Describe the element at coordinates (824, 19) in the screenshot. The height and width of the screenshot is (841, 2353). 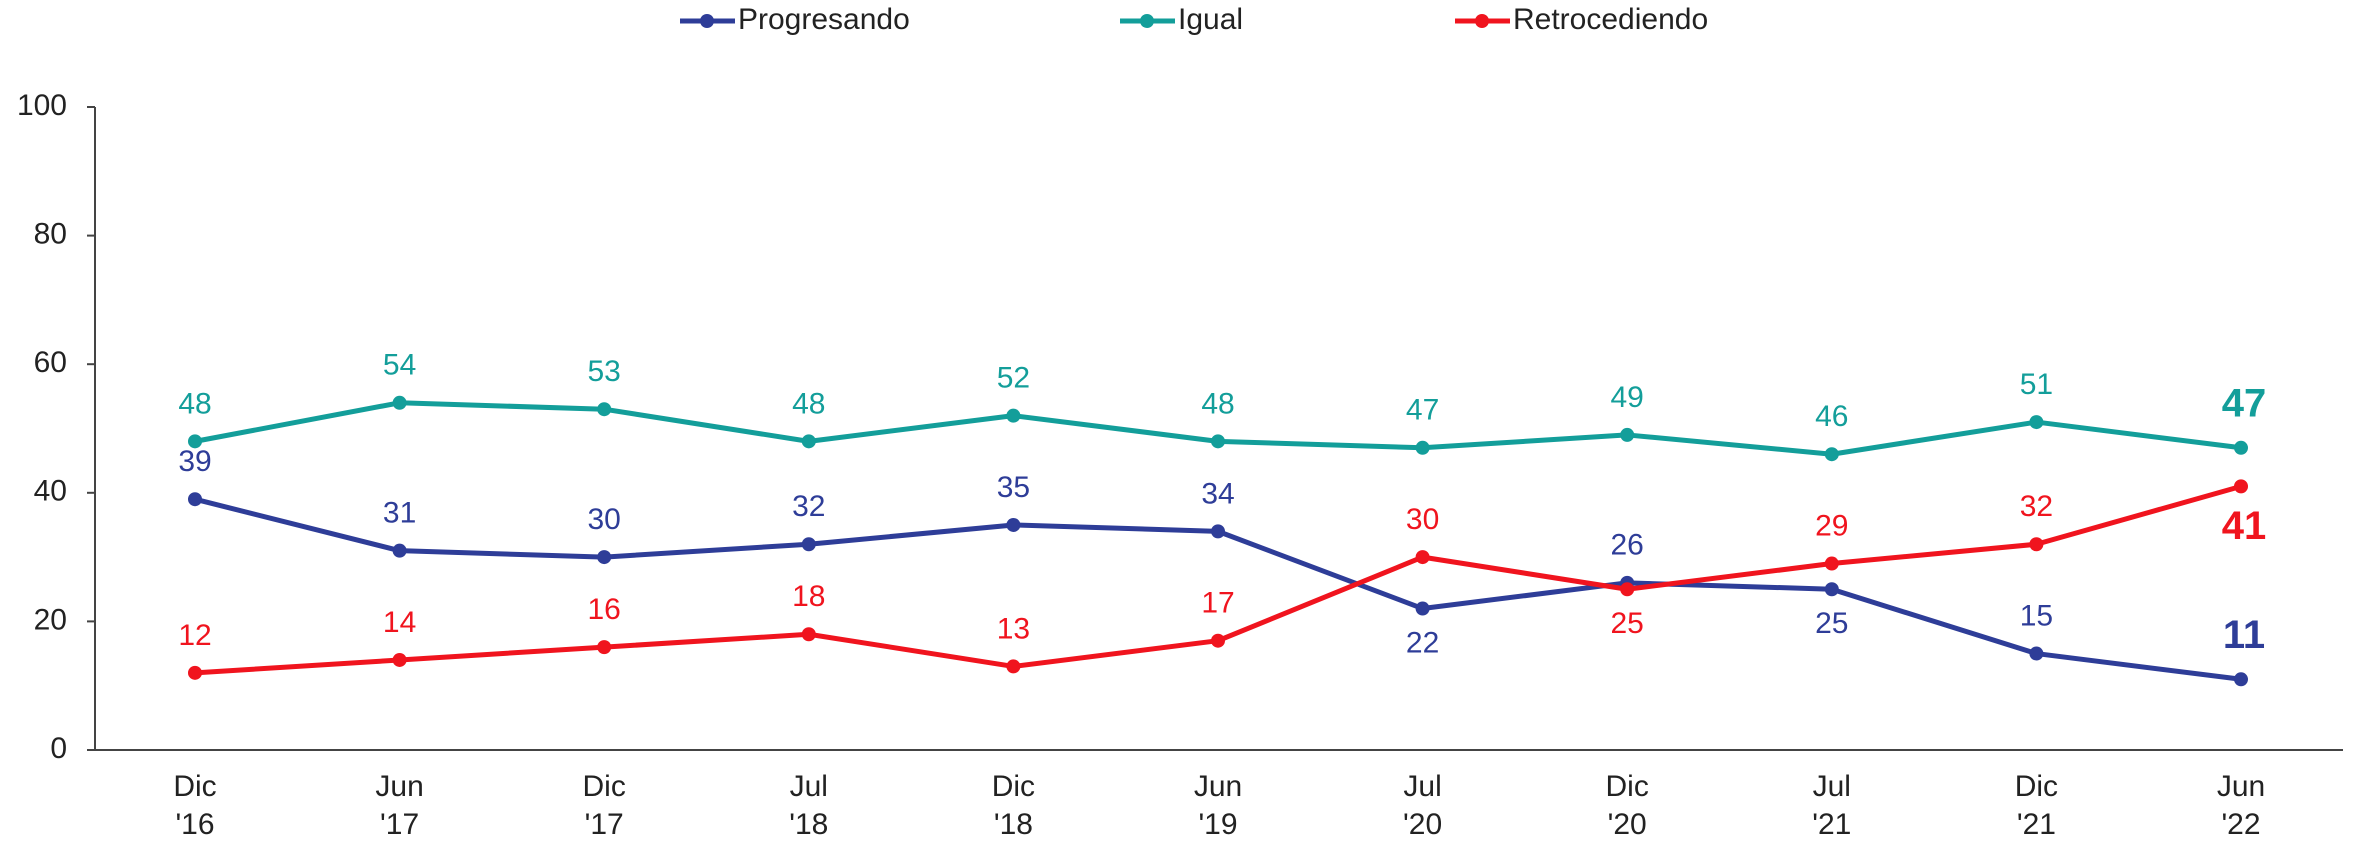
I see `legend-label: Progresando` at that location.